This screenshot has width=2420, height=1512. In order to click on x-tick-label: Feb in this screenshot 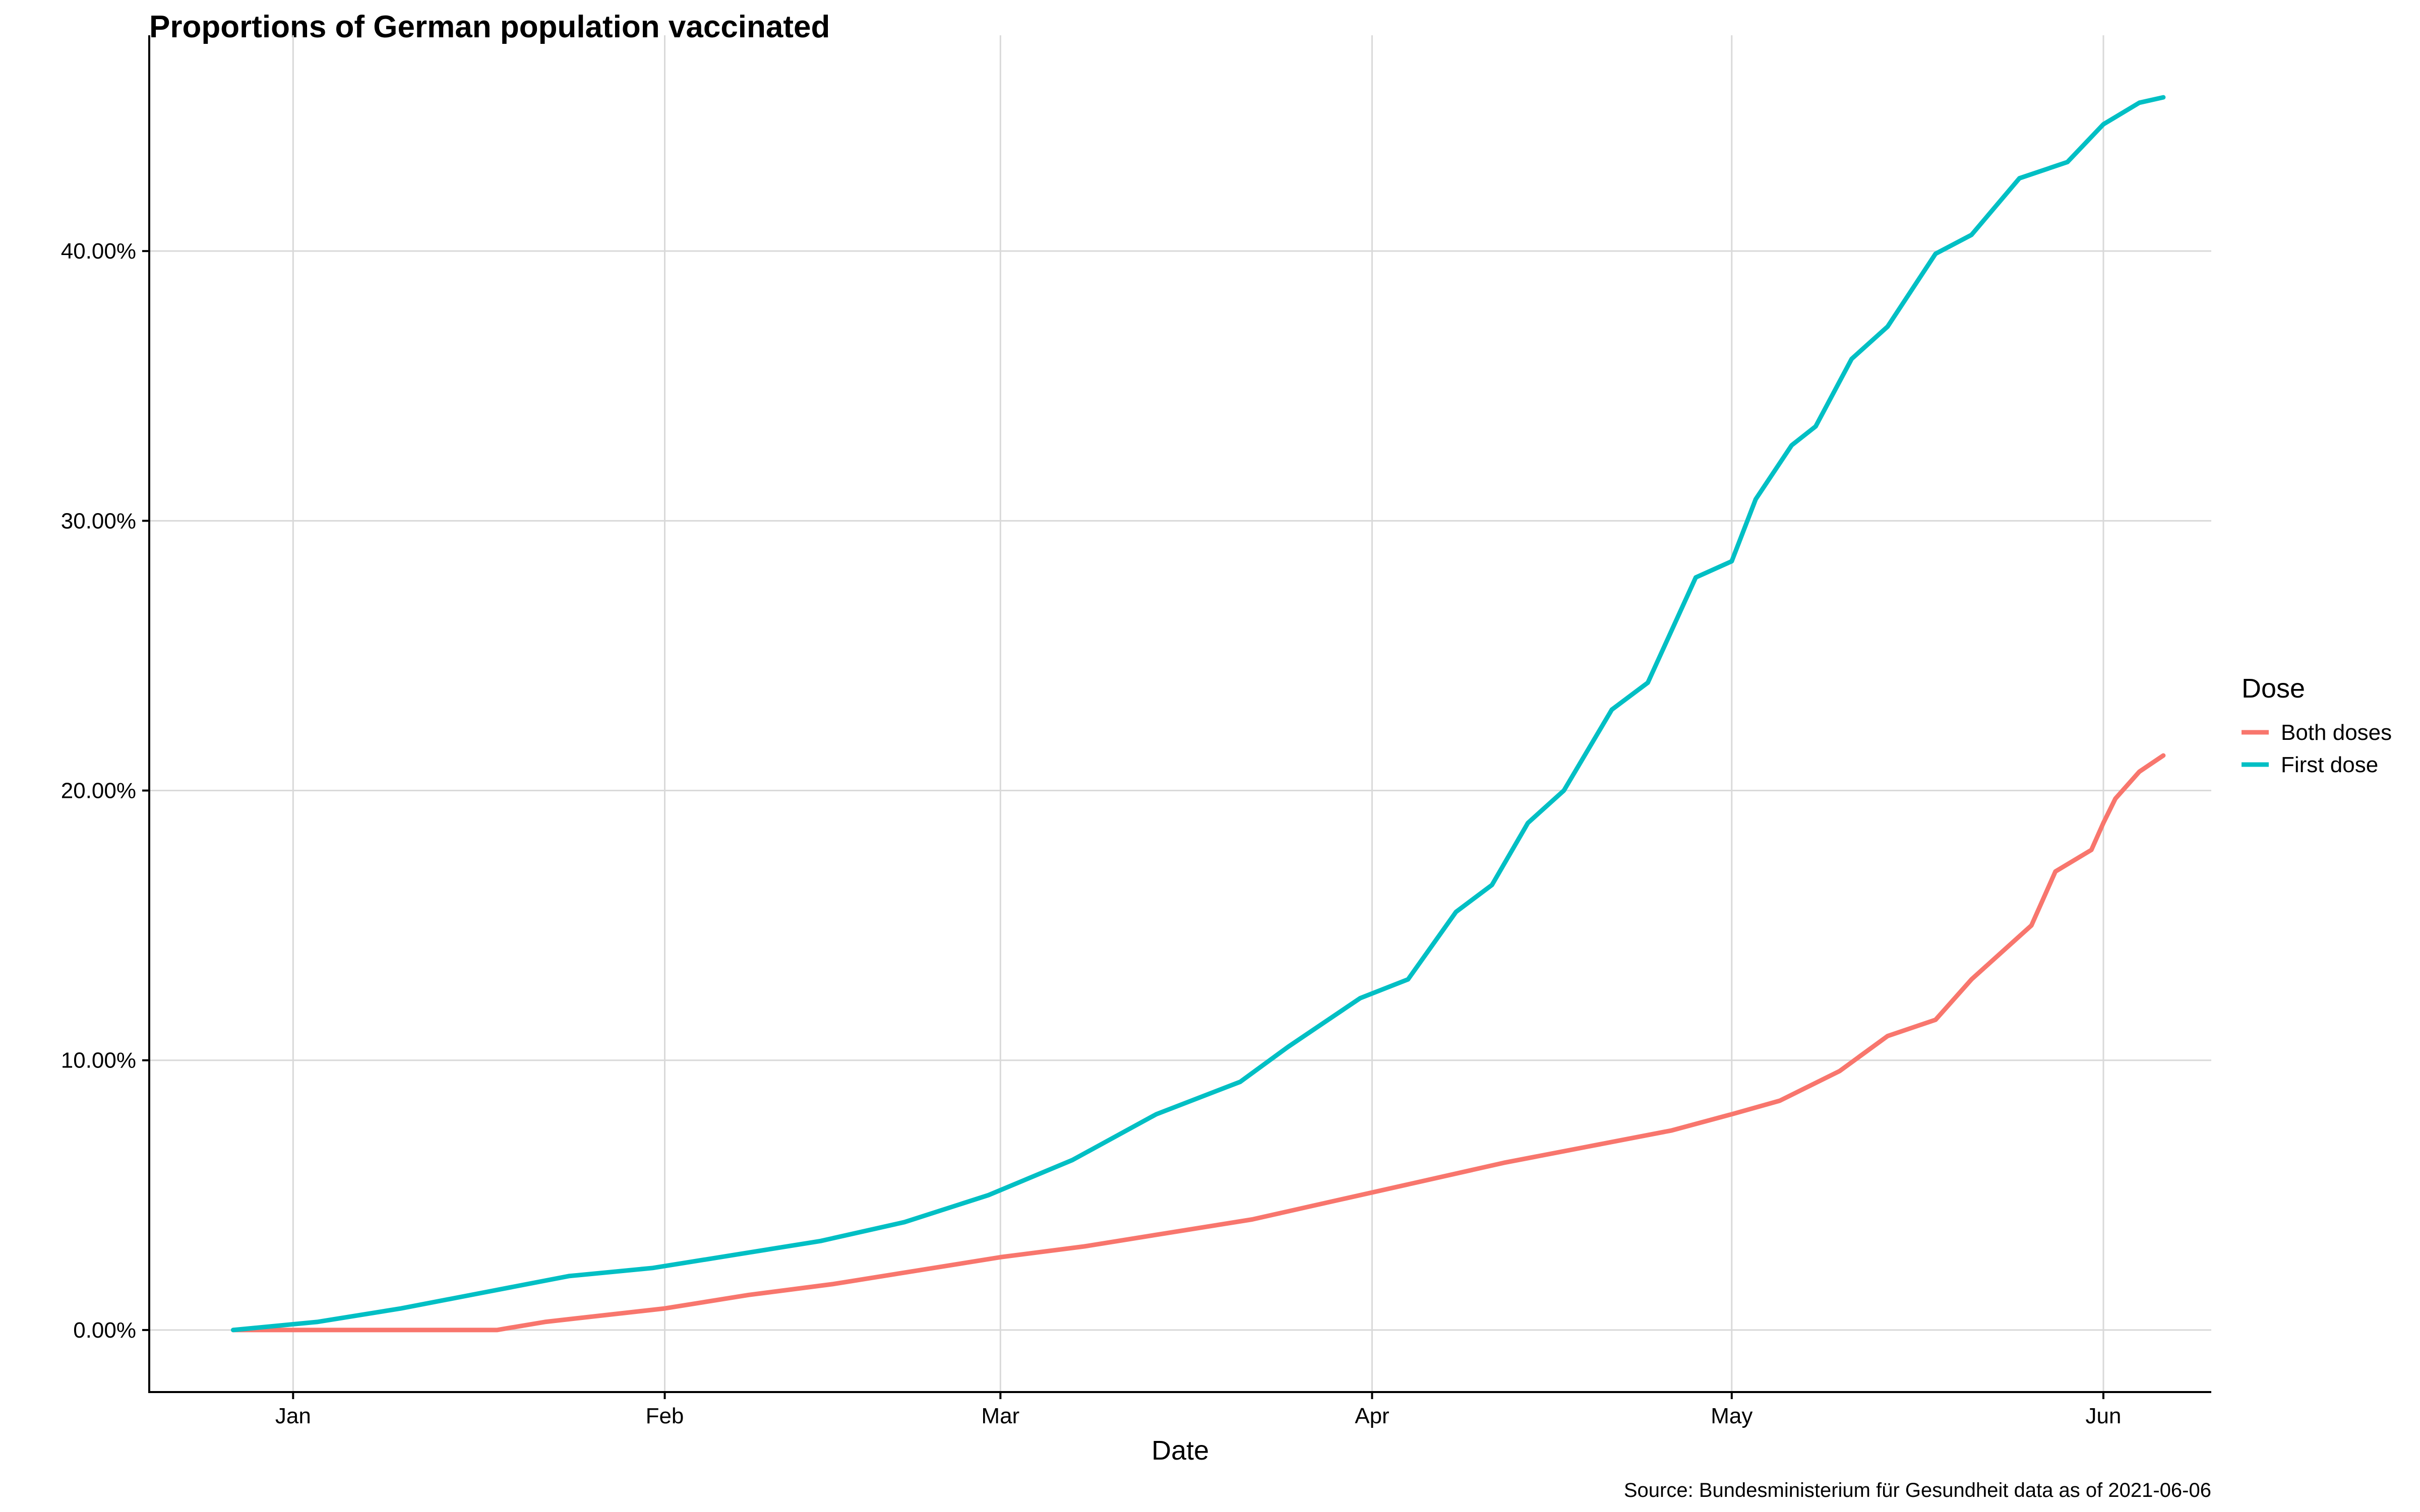, I will do `click(665, 1416)`.